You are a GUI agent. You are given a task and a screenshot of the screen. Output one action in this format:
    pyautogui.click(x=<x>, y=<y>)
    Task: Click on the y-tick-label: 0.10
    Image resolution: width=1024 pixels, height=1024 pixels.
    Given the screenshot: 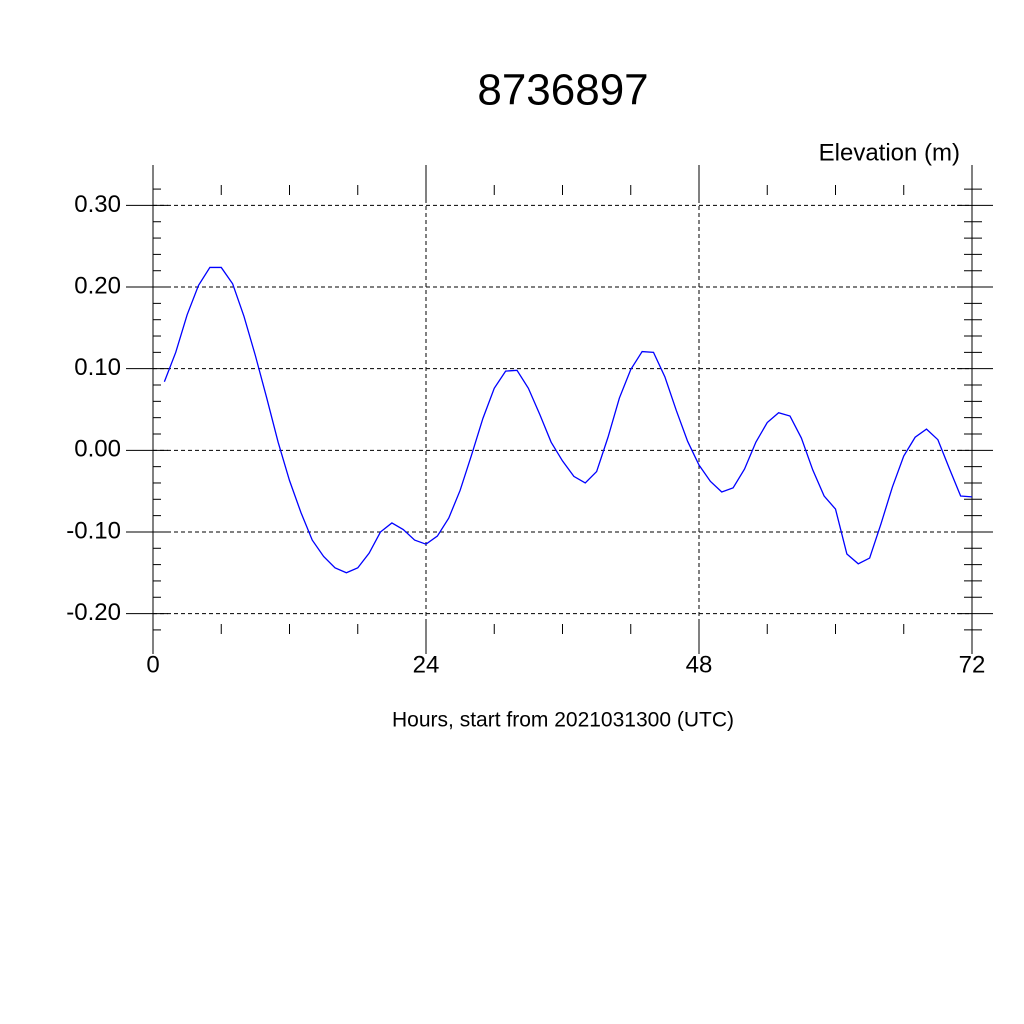 What is the action you would take?
    pyautogui.click(x=97, y=367)
    